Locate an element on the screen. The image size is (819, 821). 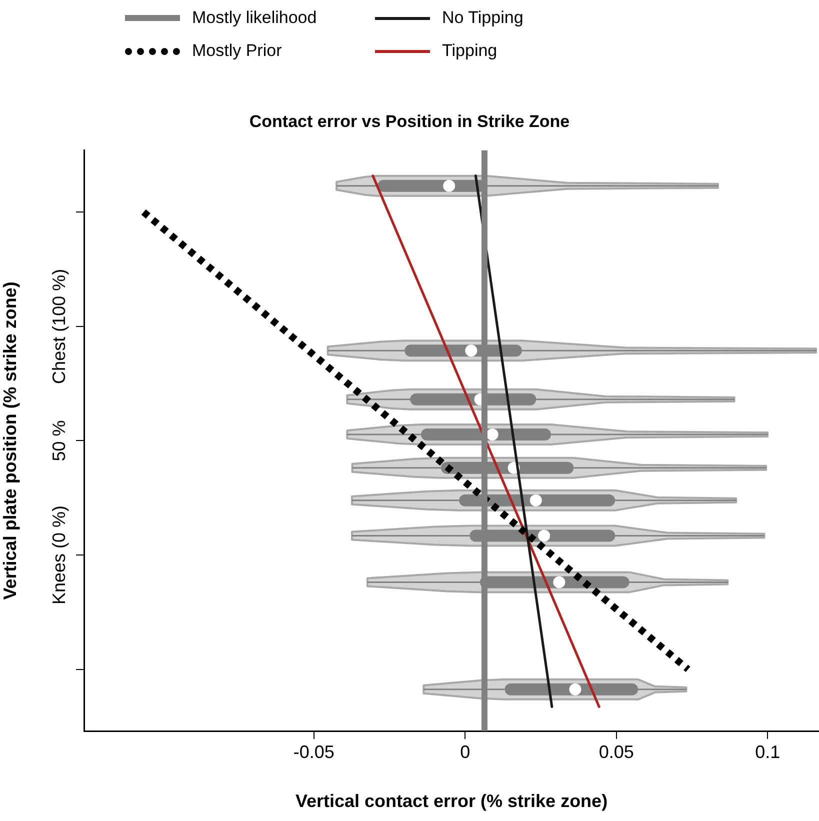
legend-label: Mostly Prior is located at coordinates (237, 51).